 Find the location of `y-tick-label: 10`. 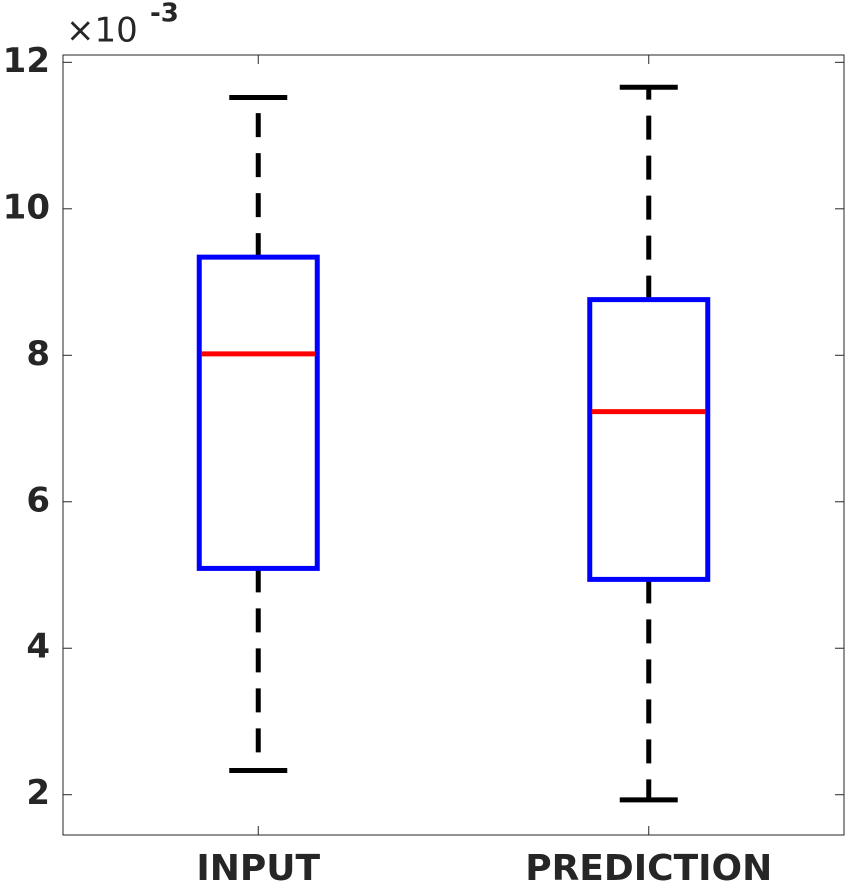

y-tick-label: 10 is located at coordinates (26, 207).